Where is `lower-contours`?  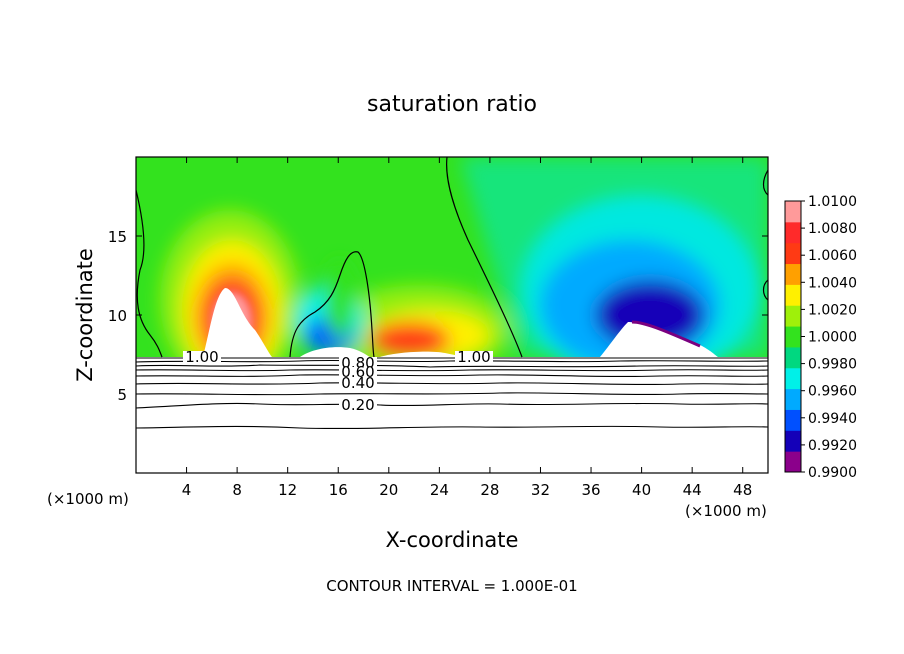 lower-contours is located at coordinates (452, 393).